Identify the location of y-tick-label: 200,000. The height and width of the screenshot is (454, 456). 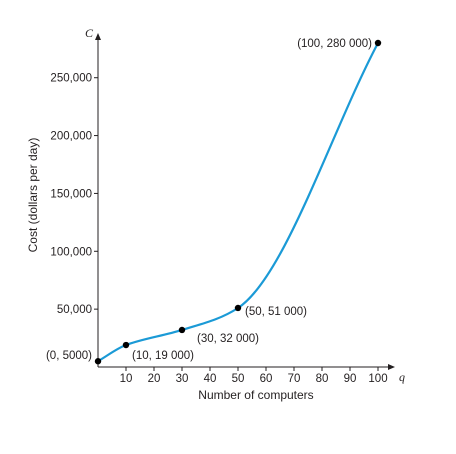
(71, 137).